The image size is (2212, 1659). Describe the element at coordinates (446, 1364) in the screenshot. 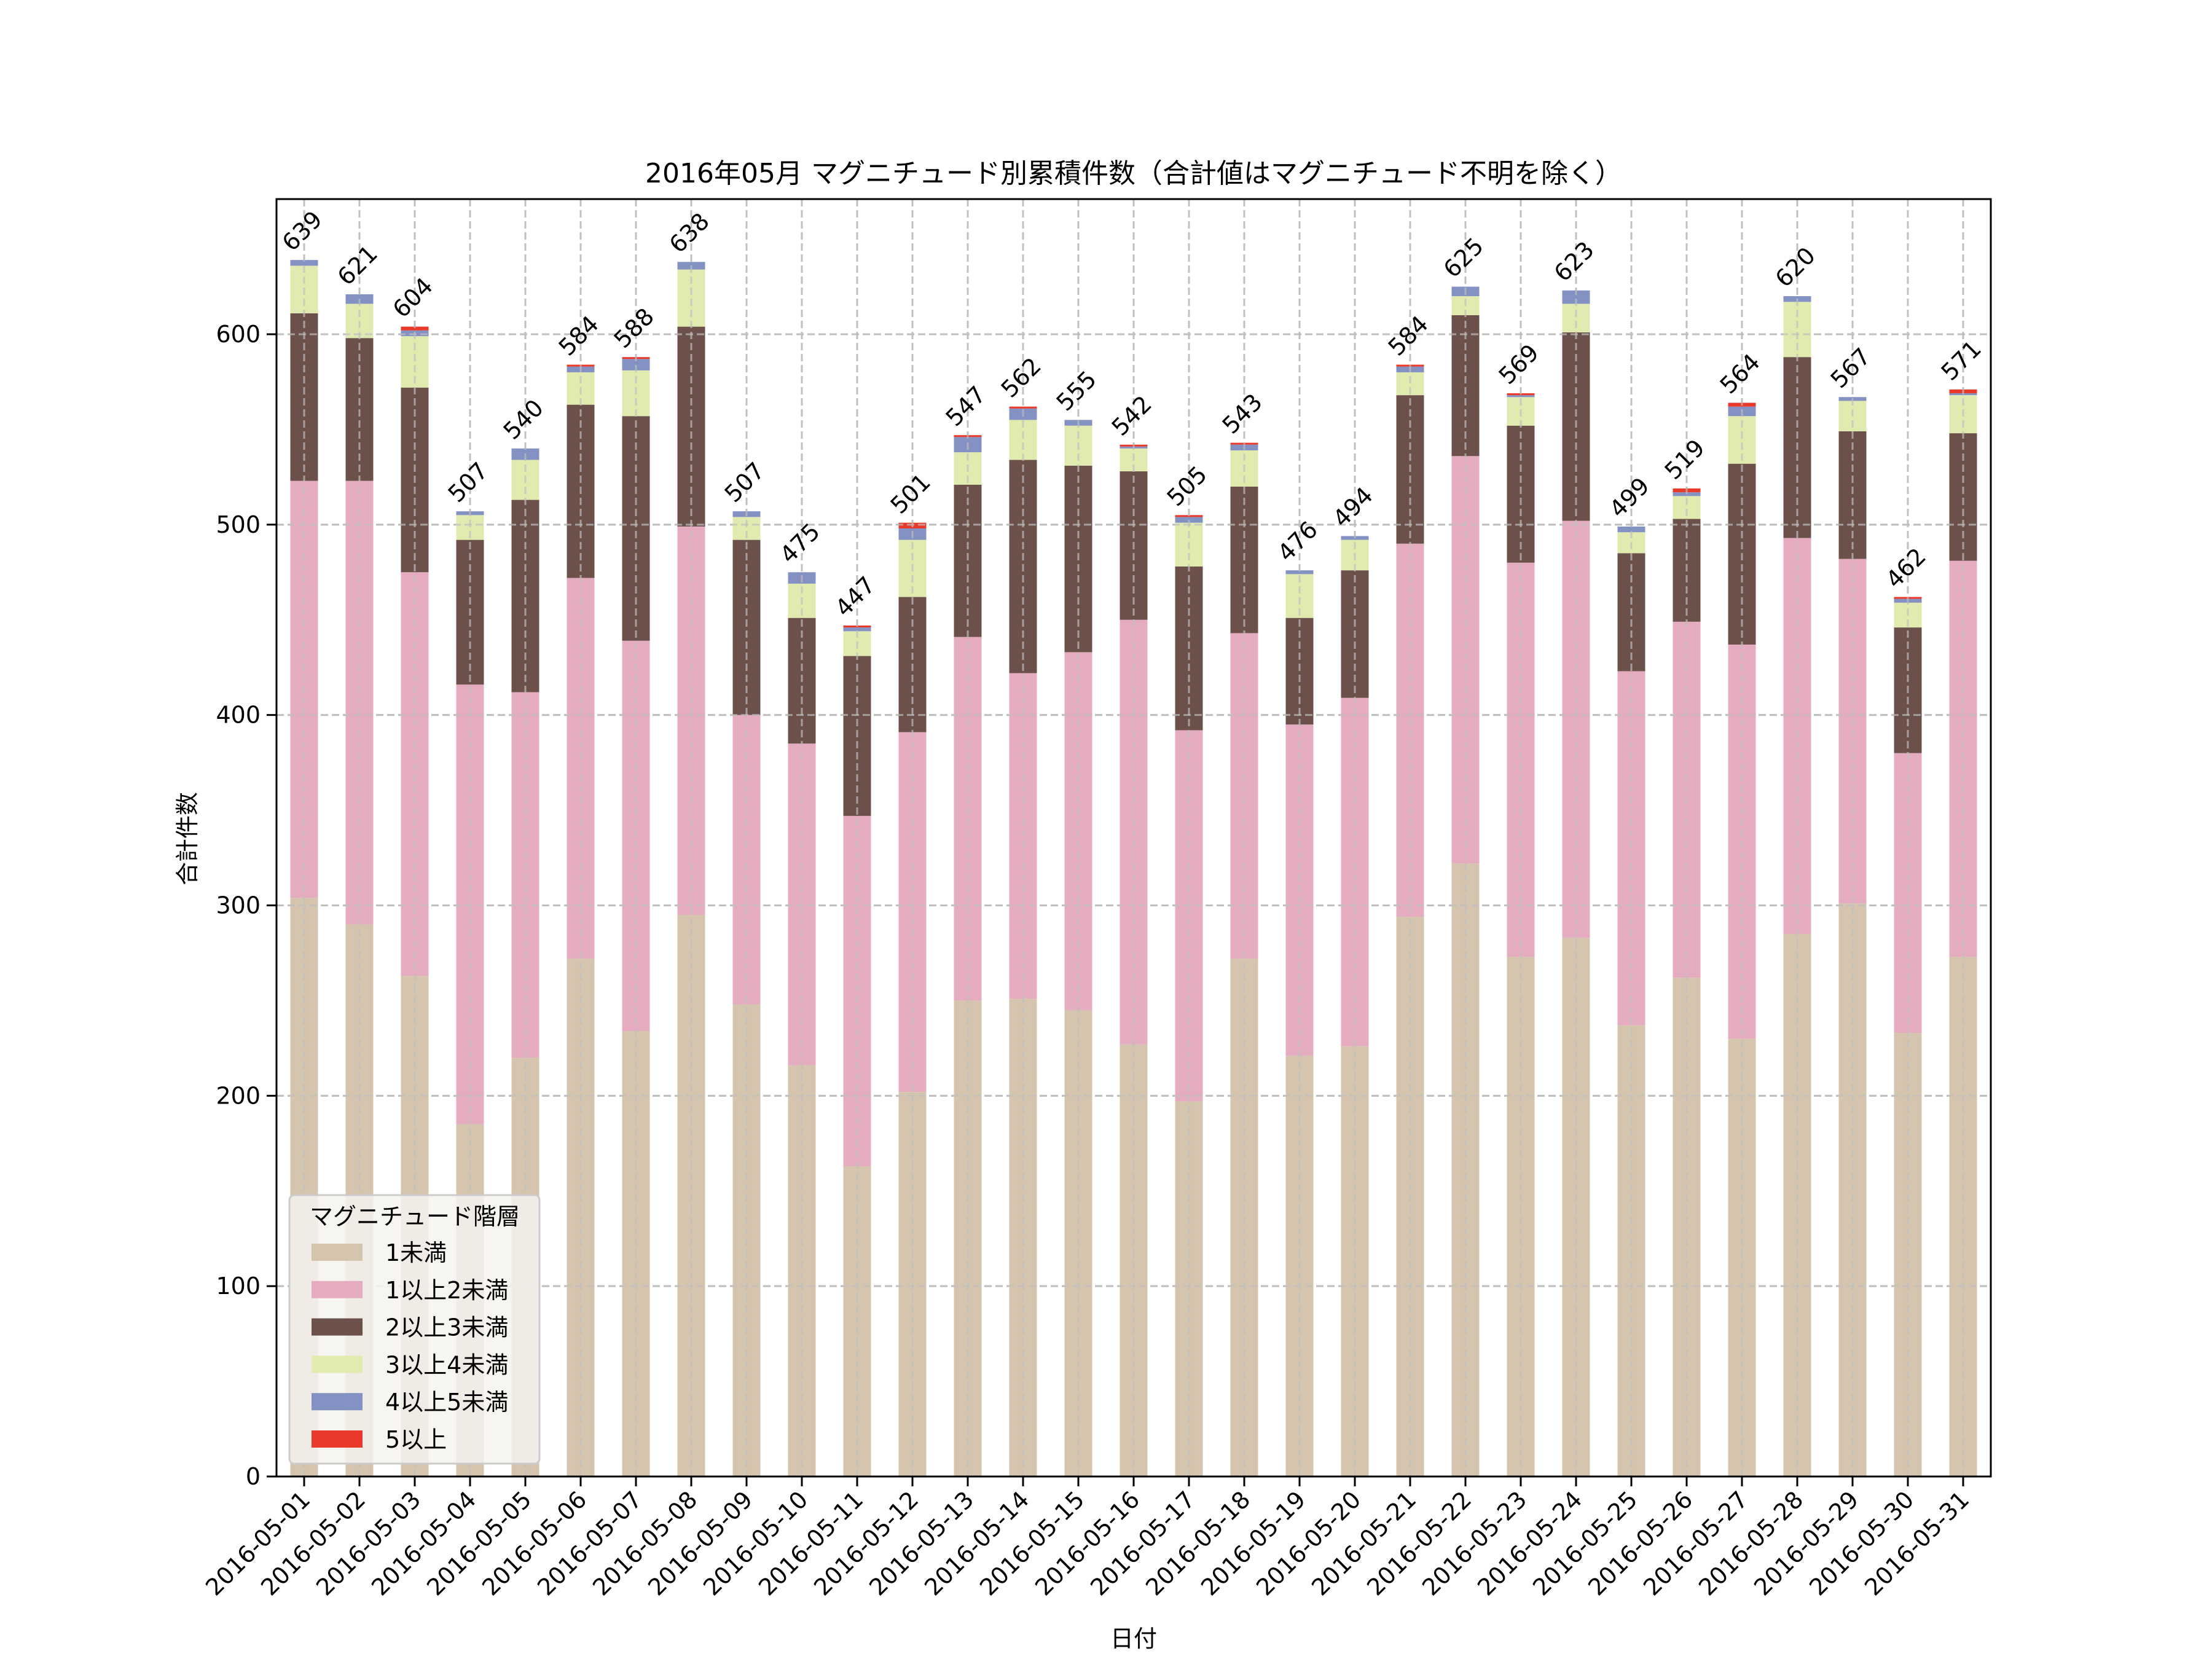

I see `legend-label: 3以上4未満` at that location.